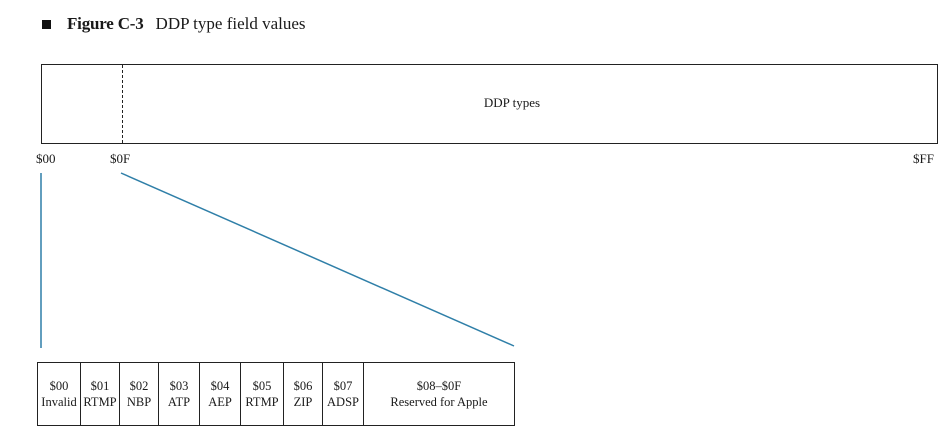  I want to click on type-cell: $02 NBP, so click(139, 394).